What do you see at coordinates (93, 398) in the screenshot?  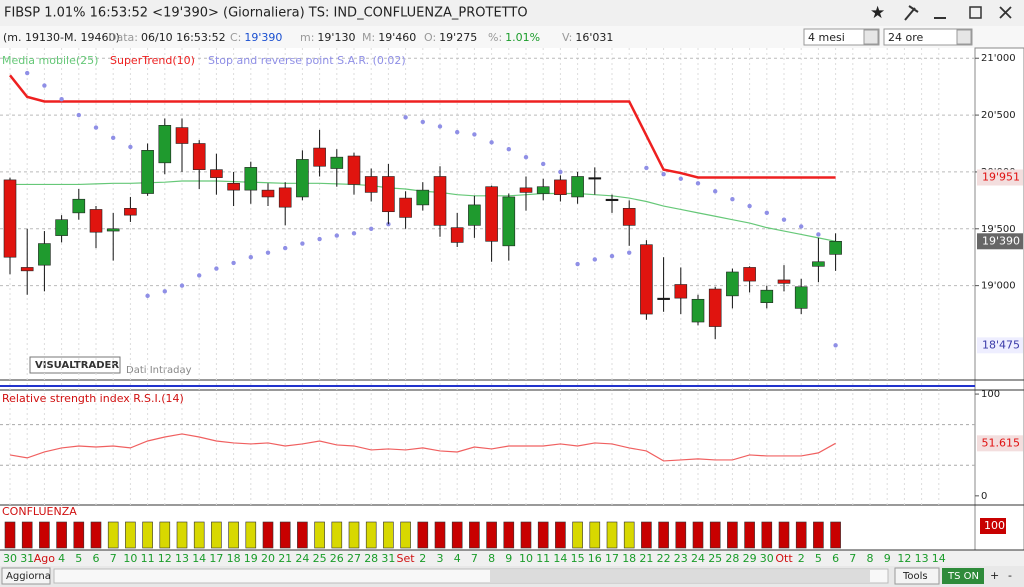 I see `panel-title: Relative strength index R.S.I.(14)` at bounding box center [93, 398].